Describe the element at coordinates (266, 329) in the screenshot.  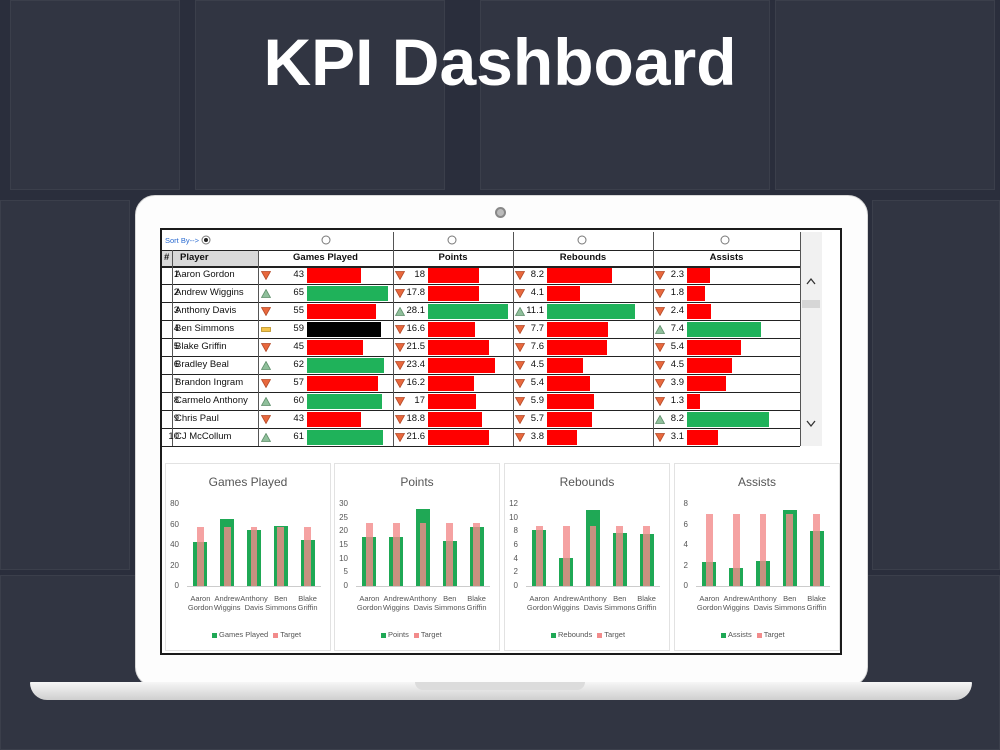
I see `flat-marker` at that location.